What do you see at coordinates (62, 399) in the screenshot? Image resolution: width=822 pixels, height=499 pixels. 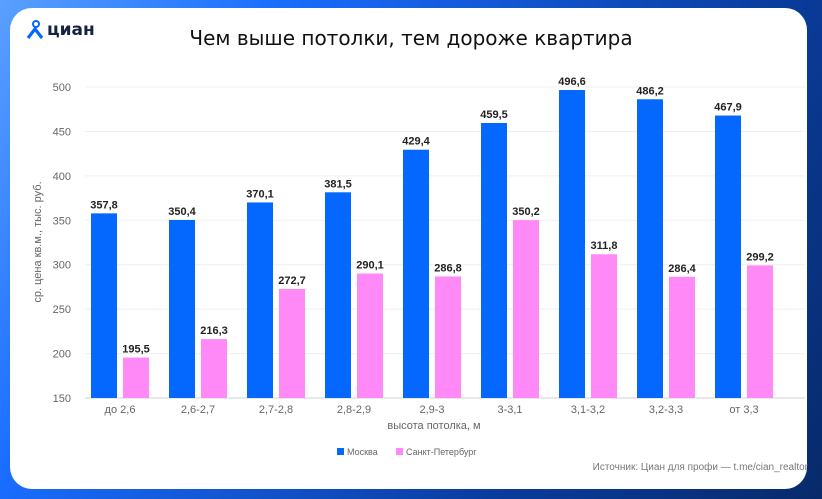 I see `y-tick-label: 150` at bounding box center [62, 399].